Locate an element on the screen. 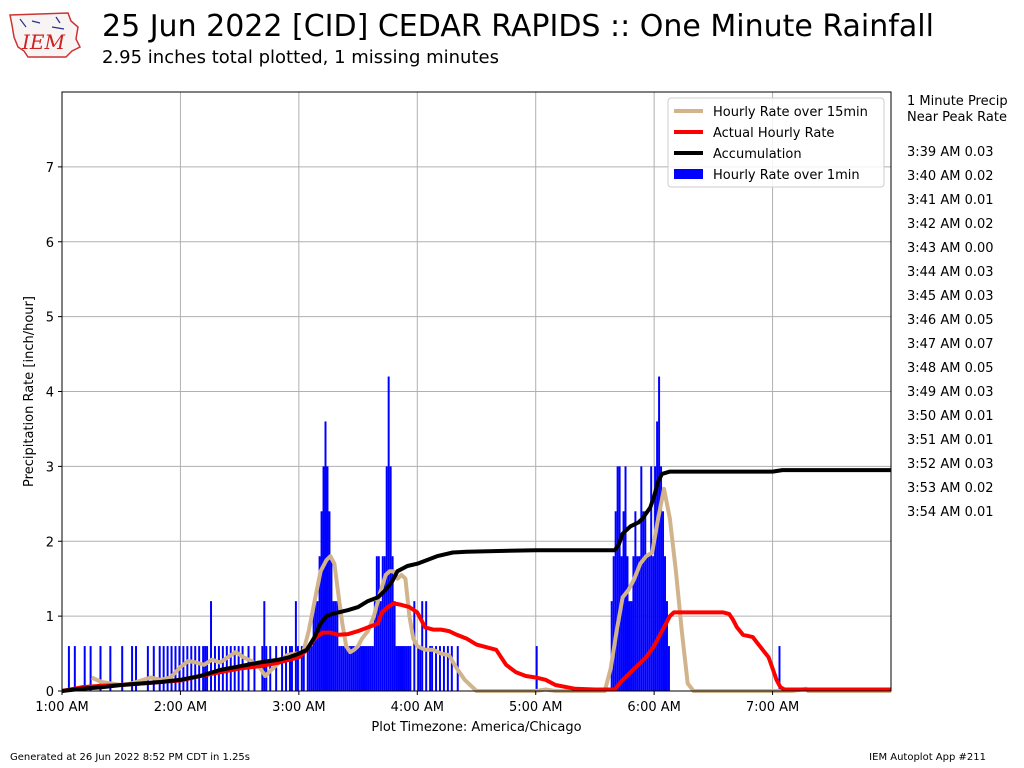 This screenshot has height=768, width=1024. side-panel-title: 1 Minute Precip Near Peak Rate is located at coordinates (957, 110).